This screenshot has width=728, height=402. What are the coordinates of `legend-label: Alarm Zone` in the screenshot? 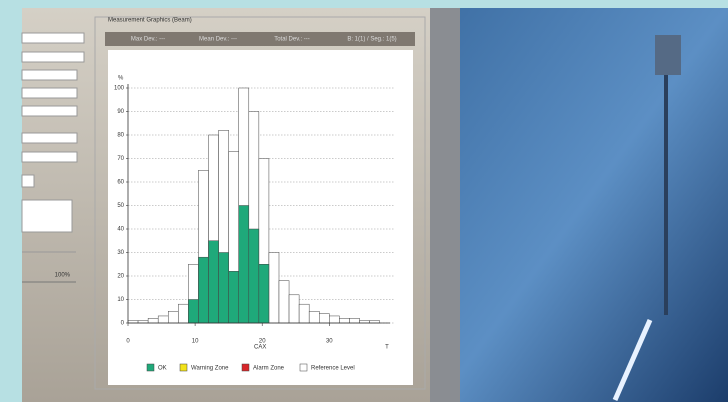 It's located at (269, 369).